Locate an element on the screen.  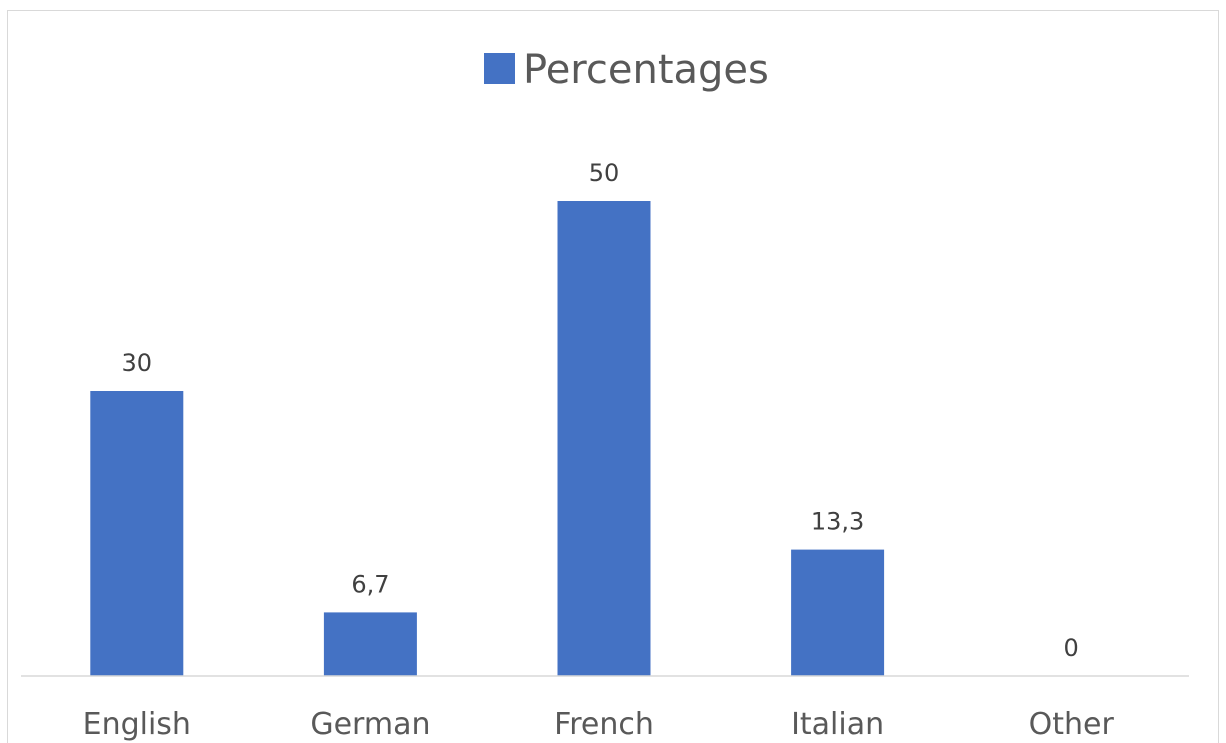
legend: Percentages is located at coordinates (626, 70).